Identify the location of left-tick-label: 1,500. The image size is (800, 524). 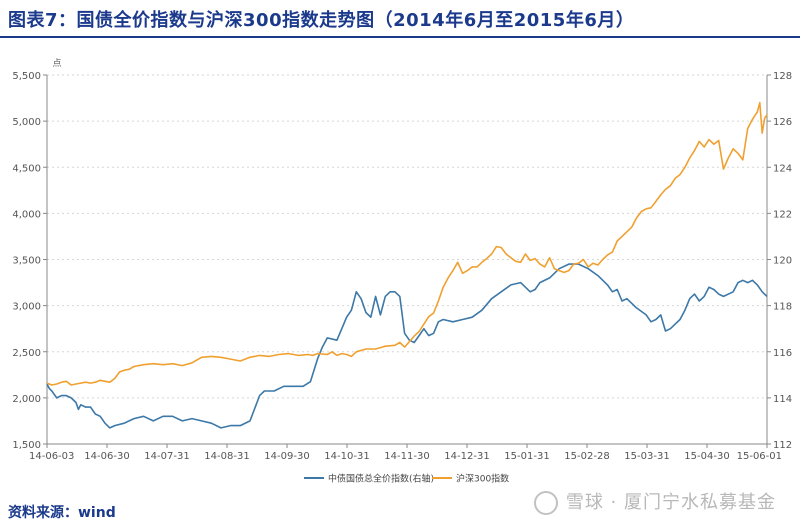
(26, 445).